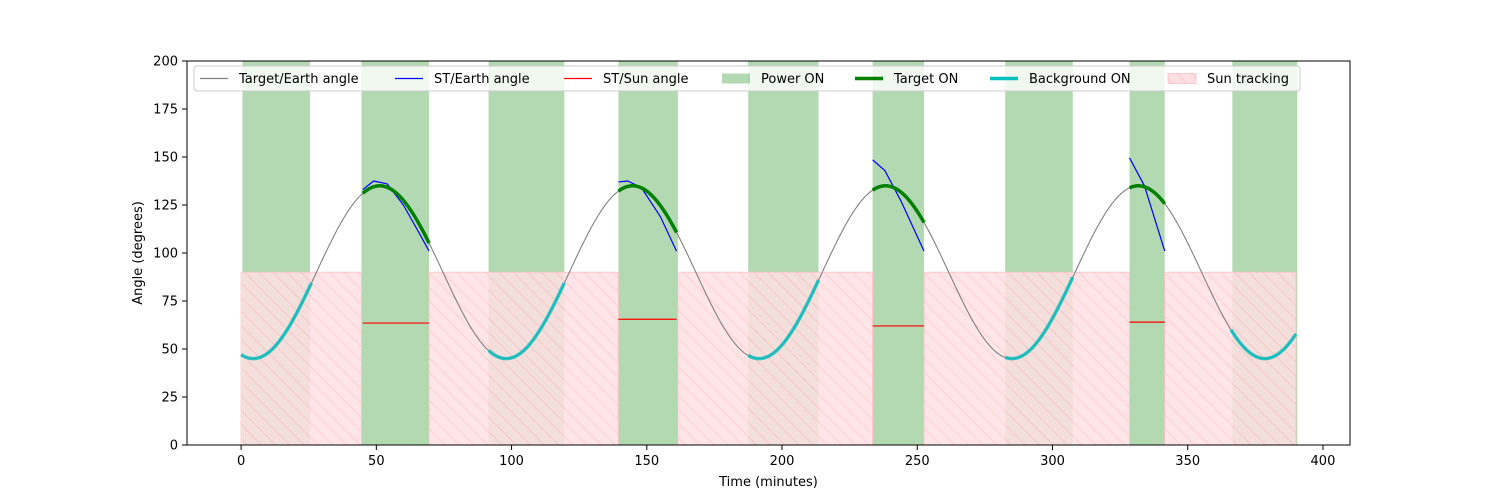 This screenshot has height=500, width=1500. What do you see at coordinates (165, 206) in the screenshot?
I see `y-tick-label: 125` at bounding box center [165, 206].